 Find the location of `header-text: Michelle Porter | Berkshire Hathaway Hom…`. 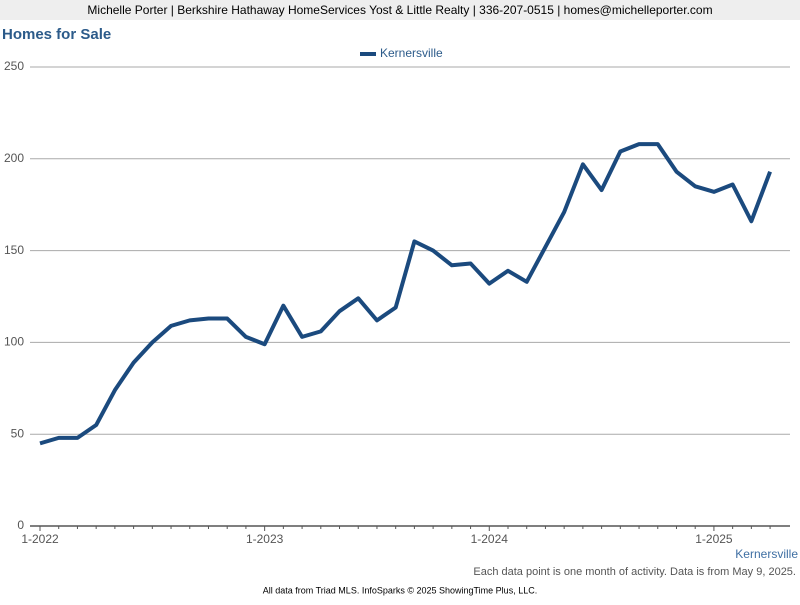

header-text: Michelle Porter | Berkshire Hathaway Hom… is located at coordinates (399, 10).